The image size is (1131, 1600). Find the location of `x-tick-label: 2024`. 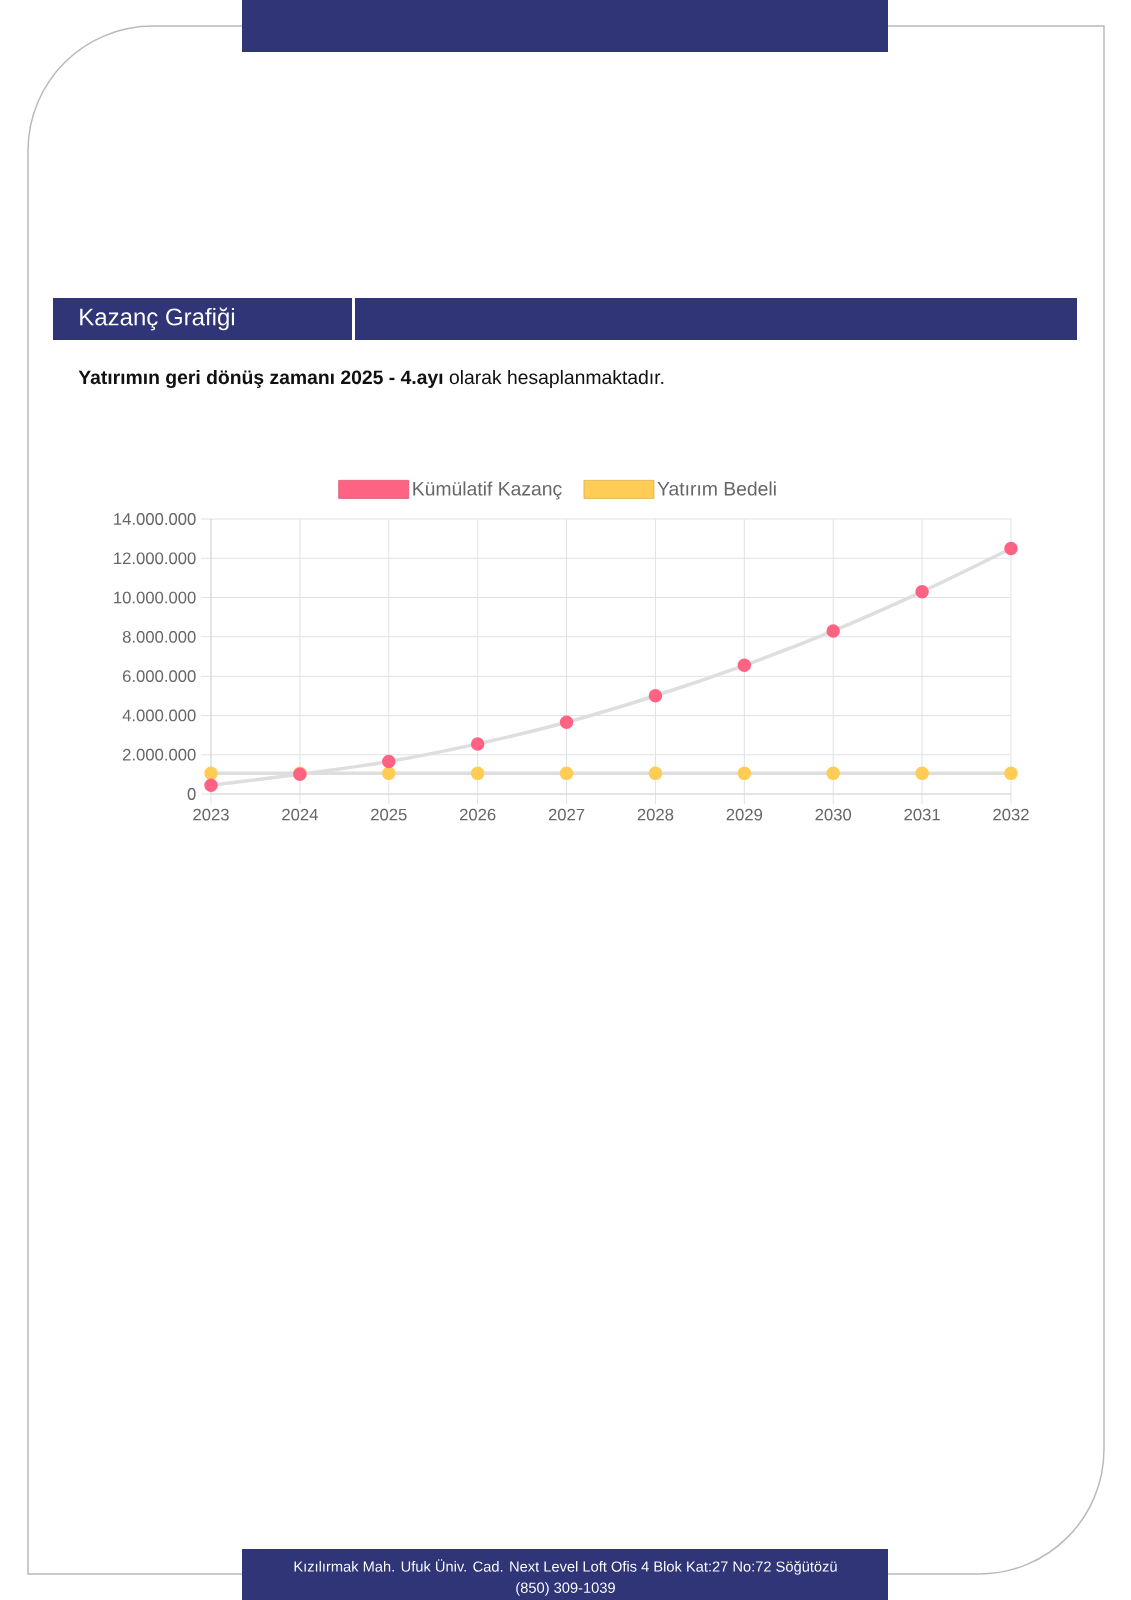

x-tick-label: 2024 is located at coordinates (300, 814).